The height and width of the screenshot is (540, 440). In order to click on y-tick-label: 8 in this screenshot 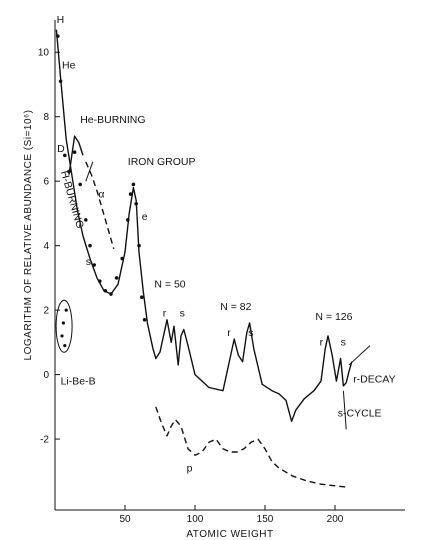, I will do `click(46, 117)`.